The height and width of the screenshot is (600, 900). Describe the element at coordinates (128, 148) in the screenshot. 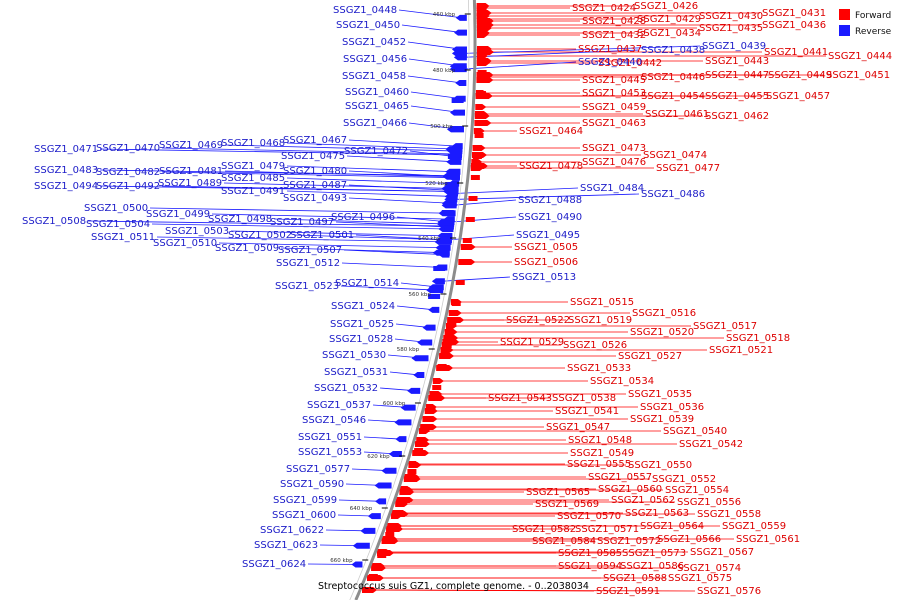

I see `reverse-gene-label: SSGZ1_0470` at that location.